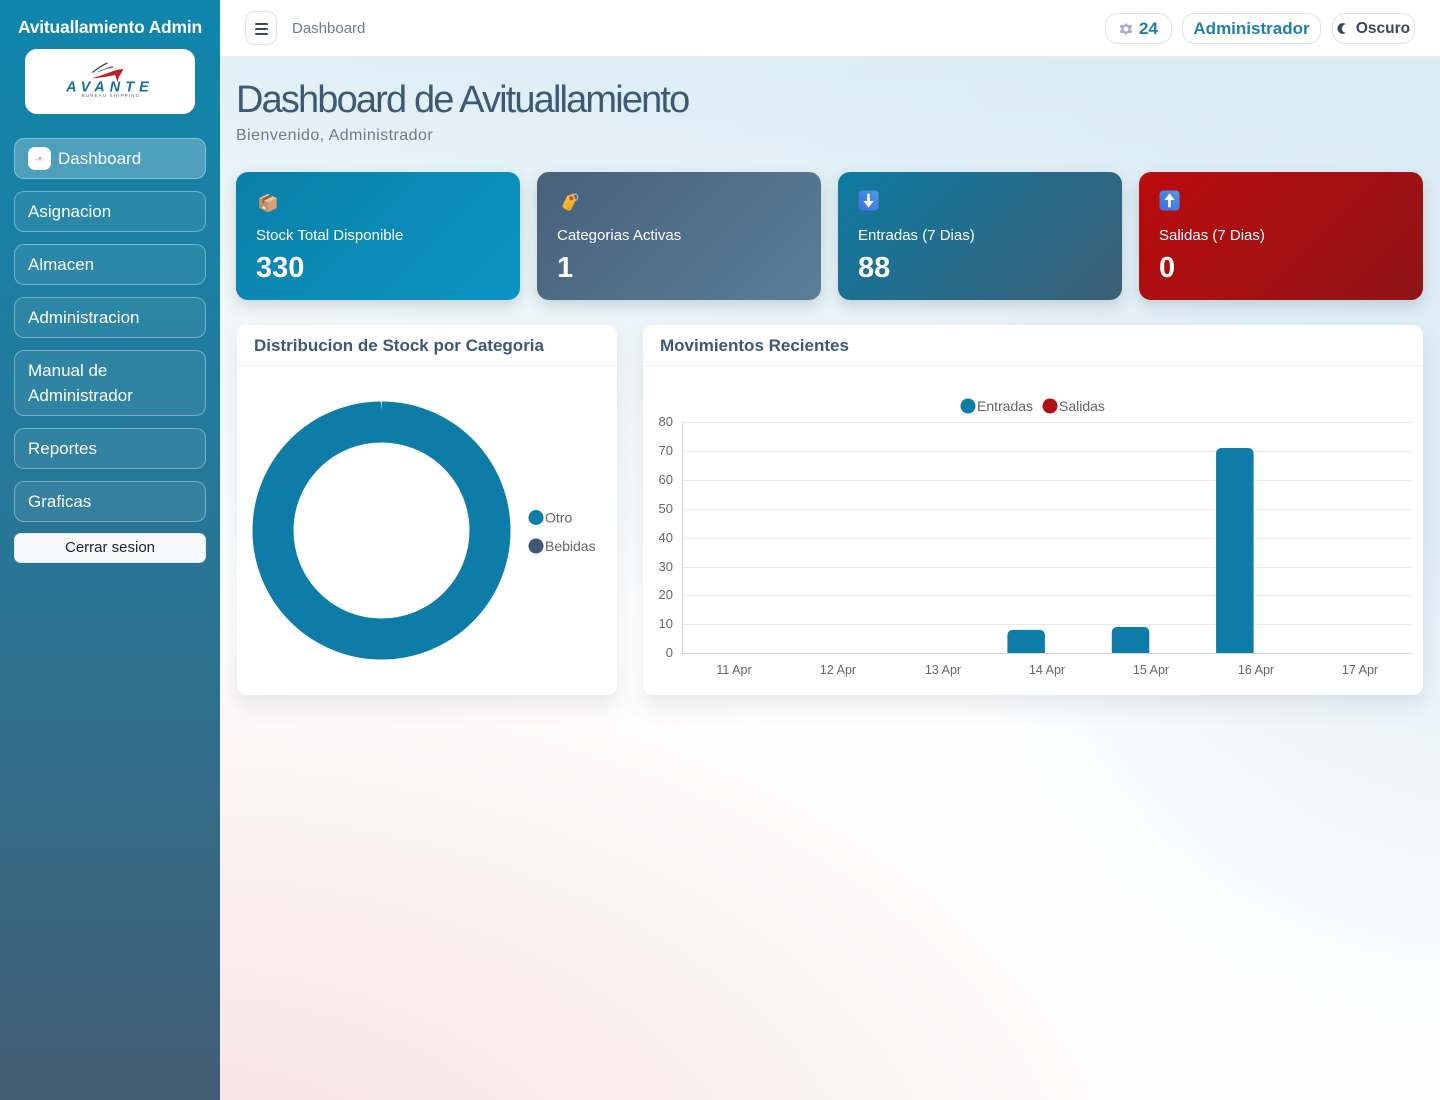 This screenshot has height=1100, width=1440. What do you see at coordinates (733, 670) in the screenshot?
I see `svg-text: 11 Apr` at bounding box center [733, 670].